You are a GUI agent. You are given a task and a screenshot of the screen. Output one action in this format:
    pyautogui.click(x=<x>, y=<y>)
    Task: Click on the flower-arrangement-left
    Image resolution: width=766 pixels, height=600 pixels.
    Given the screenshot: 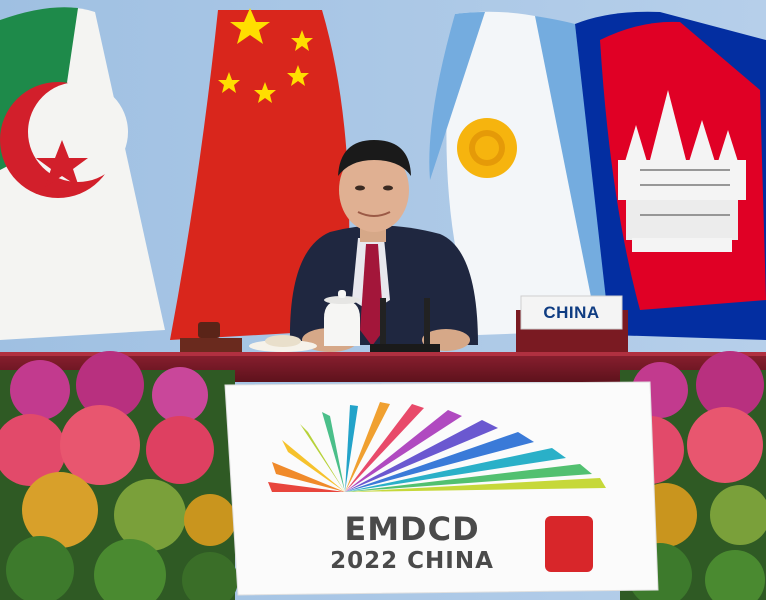 What is the action you would take?
    pyautogui.click(x=119, y=475)
    